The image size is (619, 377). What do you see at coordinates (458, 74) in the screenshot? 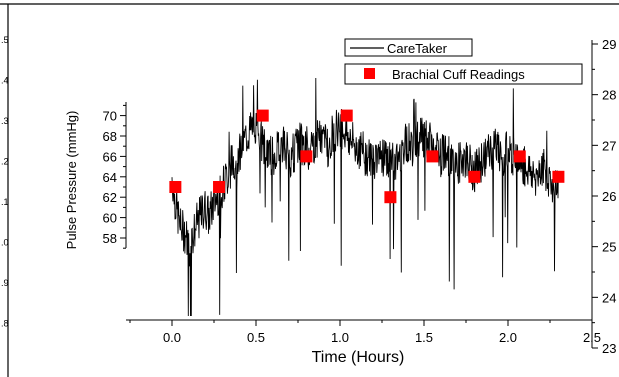
I see `legend-cuff-label: Brachial Cuff Readings` at bounding box center [458, 74].